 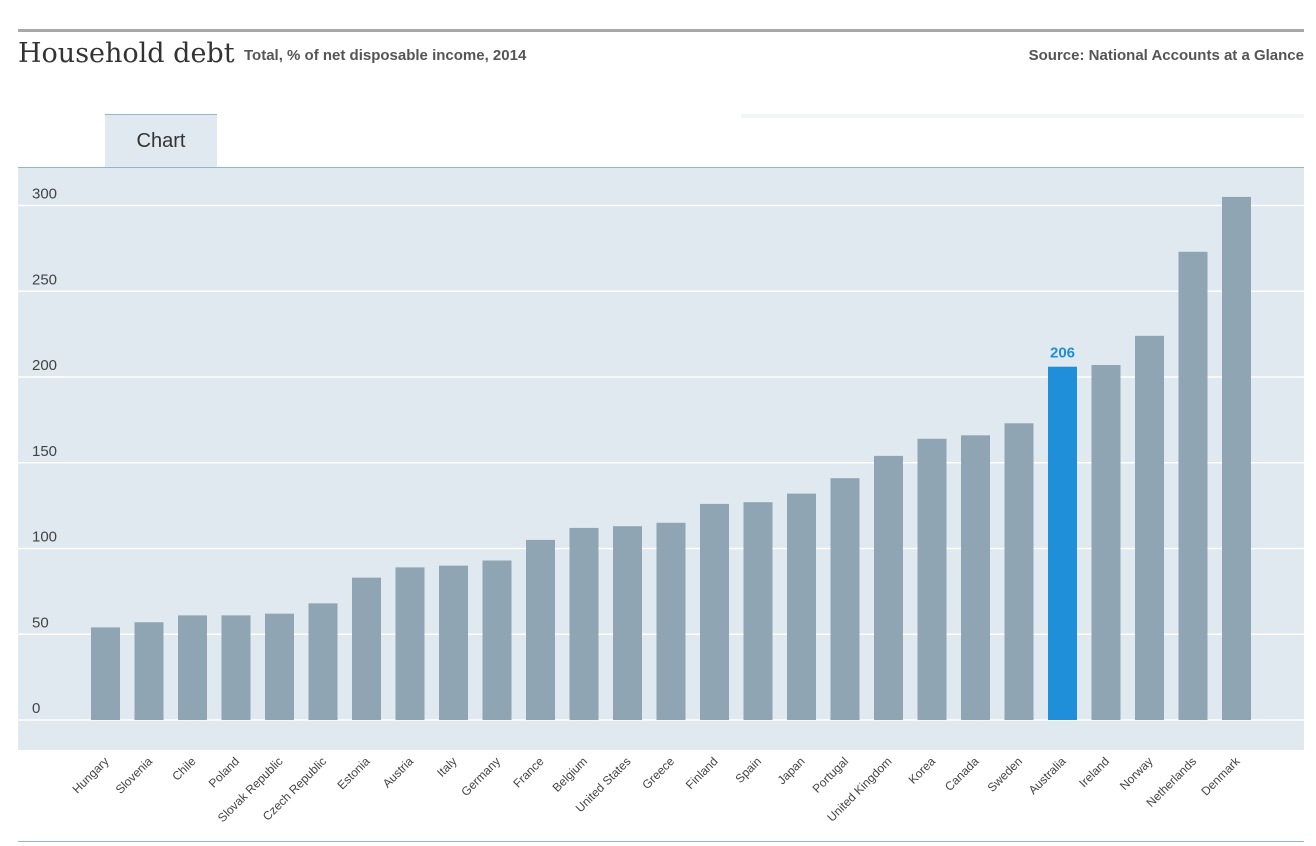 What do you see at coordinates (353, 773) in the screenshot?
I see `x-tick-label: Estonia` at bounding box center [353, 773].